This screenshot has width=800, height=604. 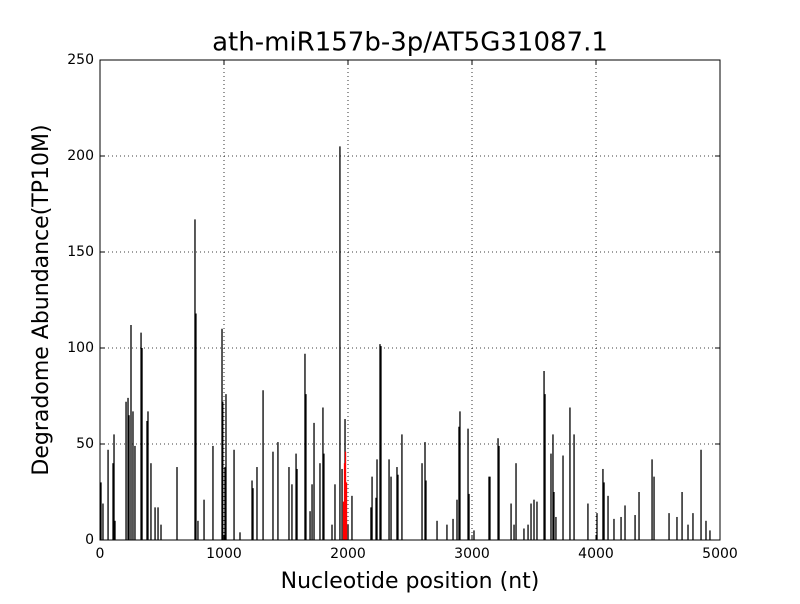 I want to click on y-tick-label: 200, so click(x=80, y=156).